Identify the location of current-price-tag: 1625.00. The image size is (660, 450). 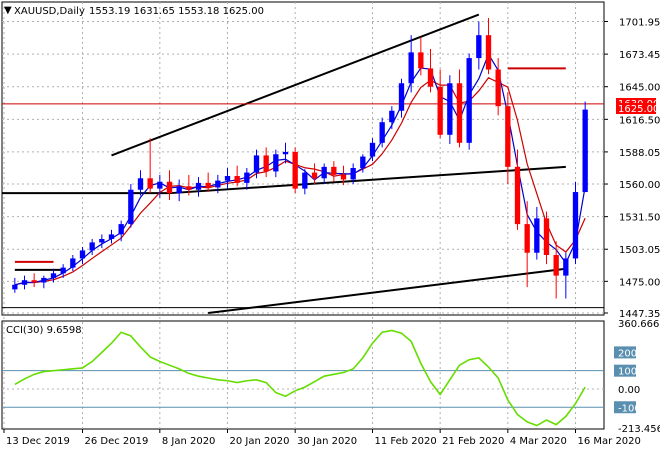
(638, 109).